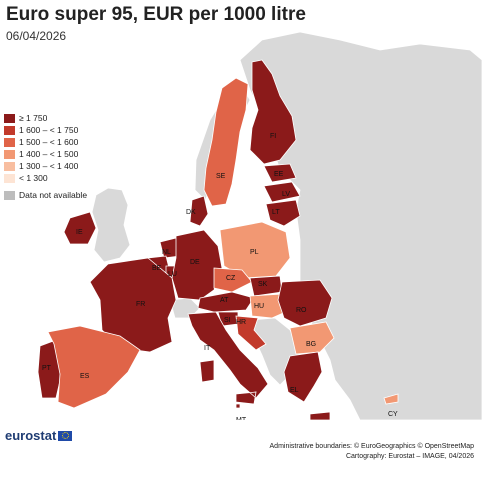 This screenshot has width=482, height=480. What do you see at coordinates (172, 274) in the screenshot?
I see `label-lu: LU` at bounding box center [172, 274].